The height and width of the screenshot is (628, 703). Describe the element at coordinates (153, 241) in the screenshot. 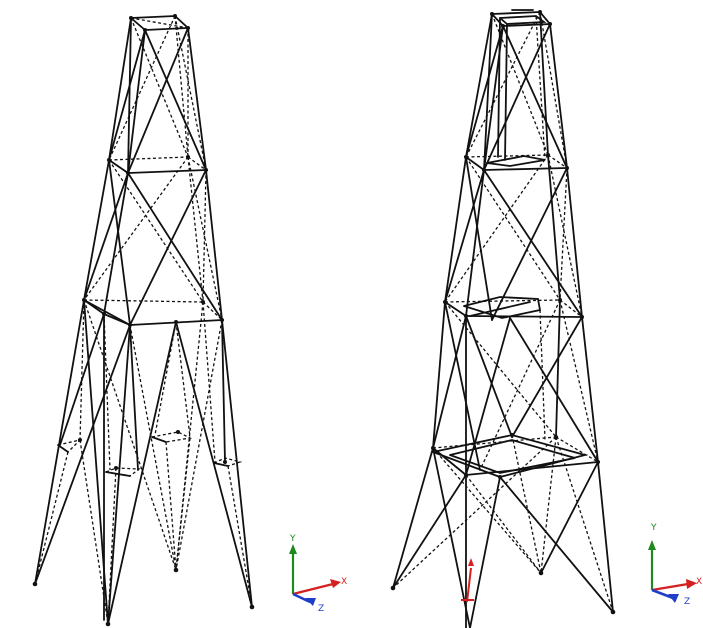

I see `left-middle-legs` at that location.